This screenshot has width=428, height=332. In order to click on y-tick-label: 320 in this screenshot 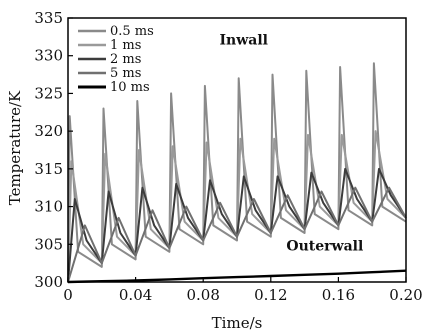, I will do `click(48, 131)`.